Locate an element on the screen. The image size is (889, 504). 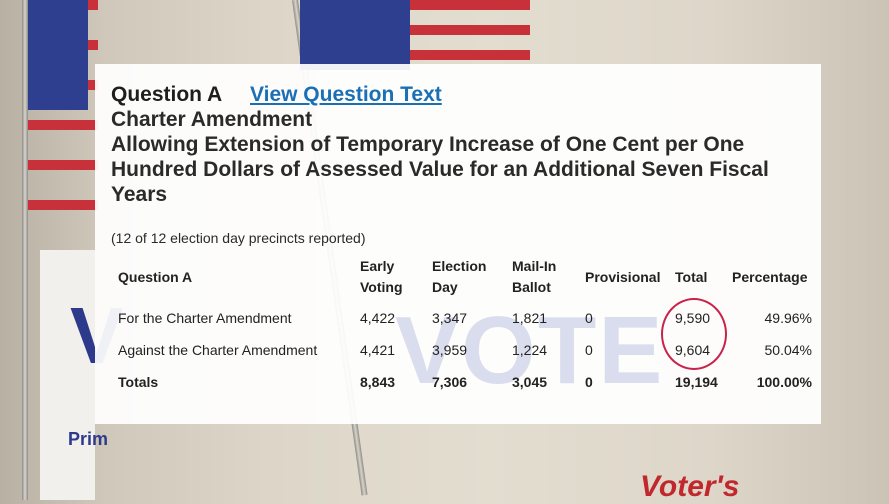
row-election-day: 3,959 is located at coordinates (450, 350).